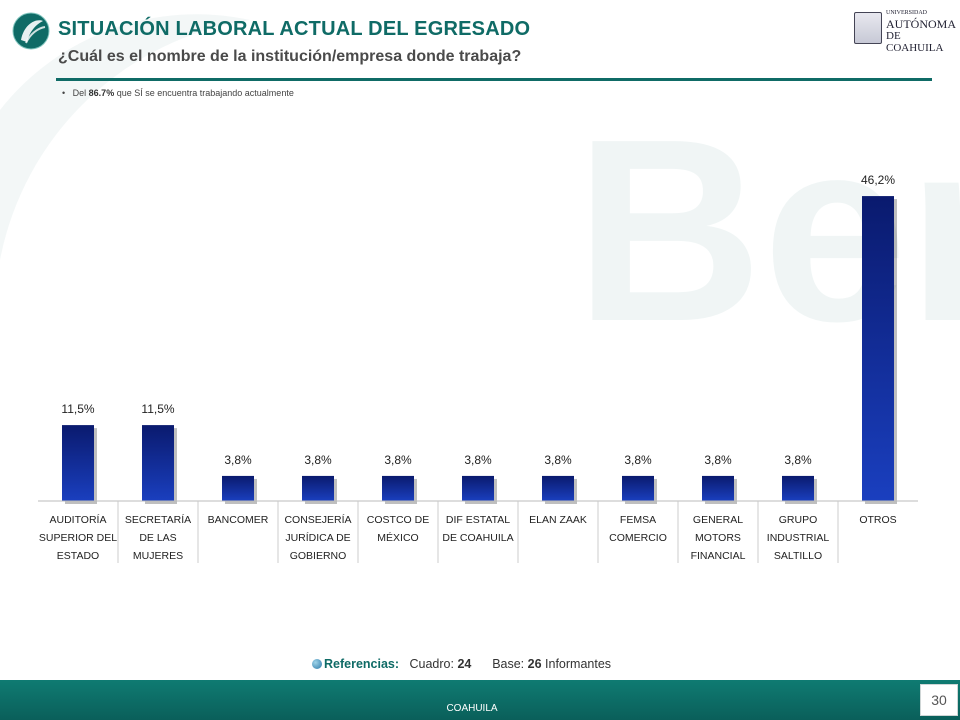  I want to click on base-value: 26, so click(534, 664).